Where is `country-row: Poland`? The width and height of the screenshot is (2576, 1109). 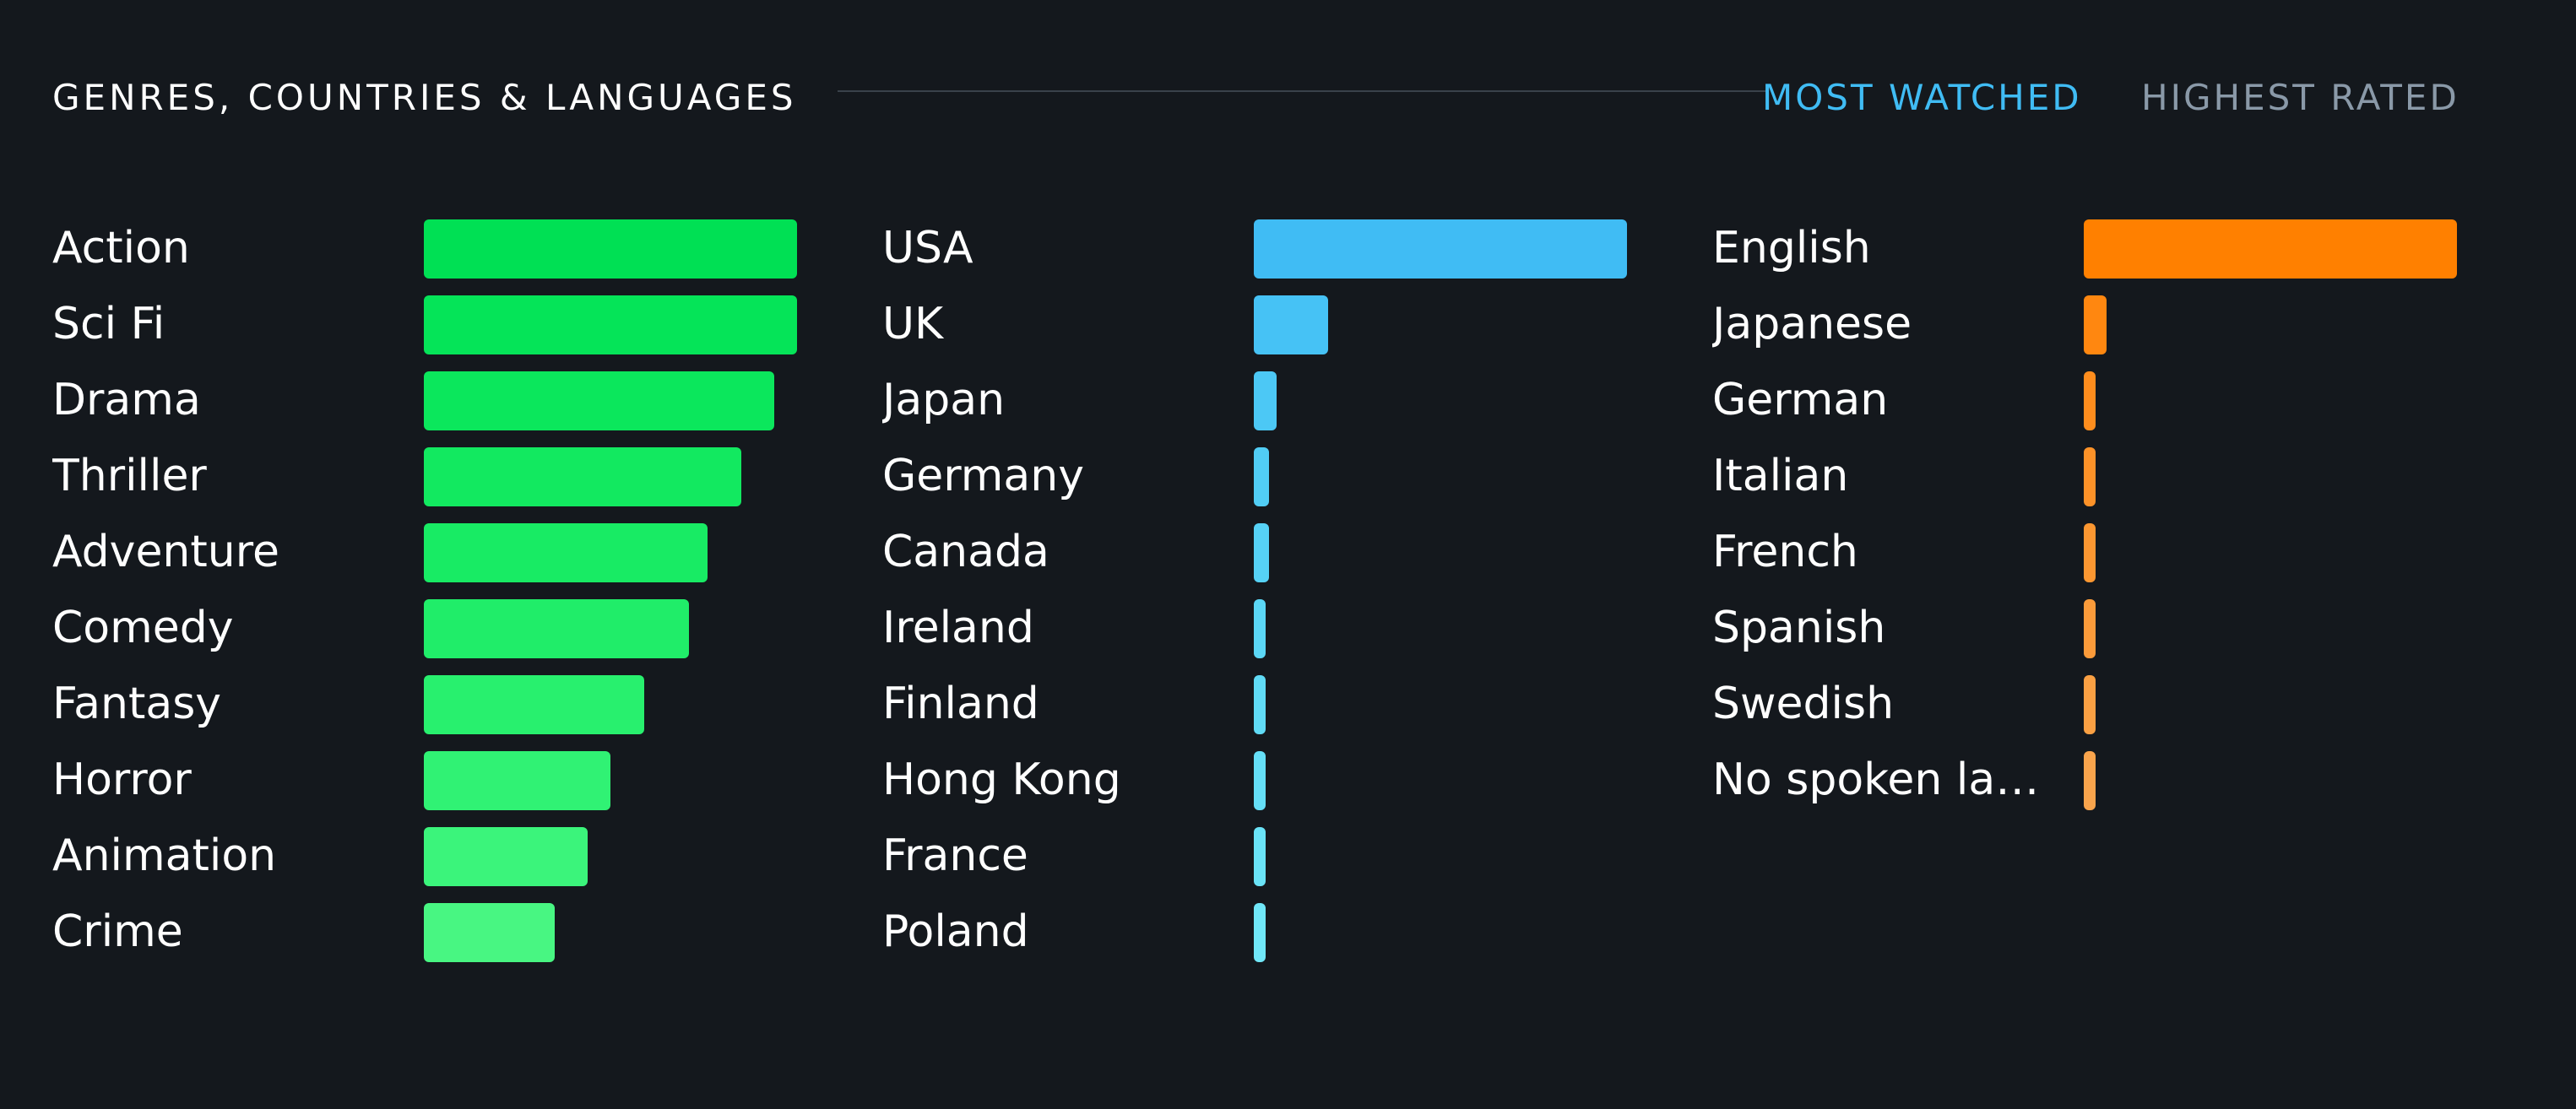 country-row: Poland is located at coordinates (1262, 931).